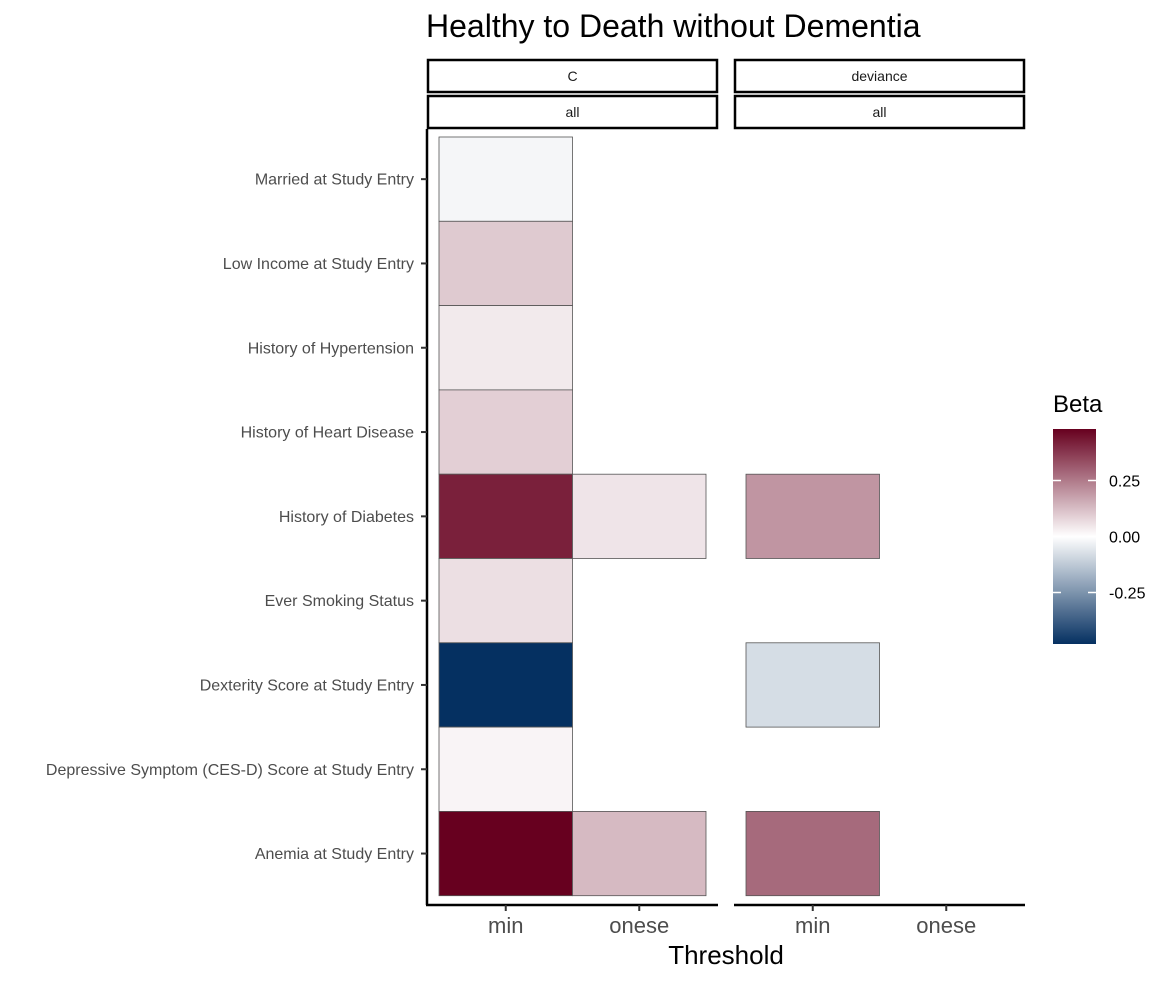 Image resolution: width=1163 pixels, height=984 pixels. Describe the element at coordinates (1124, 538) in the screenshot. I see `legend-tick-label: 0.00` at that location.